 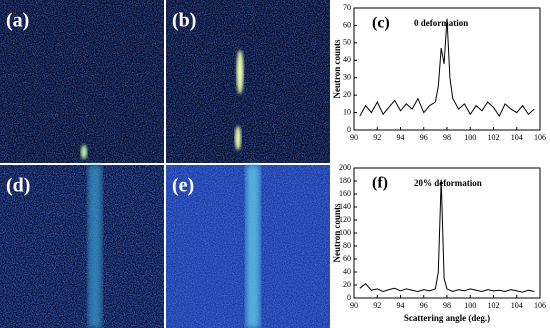 I want to click on annotation: 0 deformation, so click(x=441, y=23).